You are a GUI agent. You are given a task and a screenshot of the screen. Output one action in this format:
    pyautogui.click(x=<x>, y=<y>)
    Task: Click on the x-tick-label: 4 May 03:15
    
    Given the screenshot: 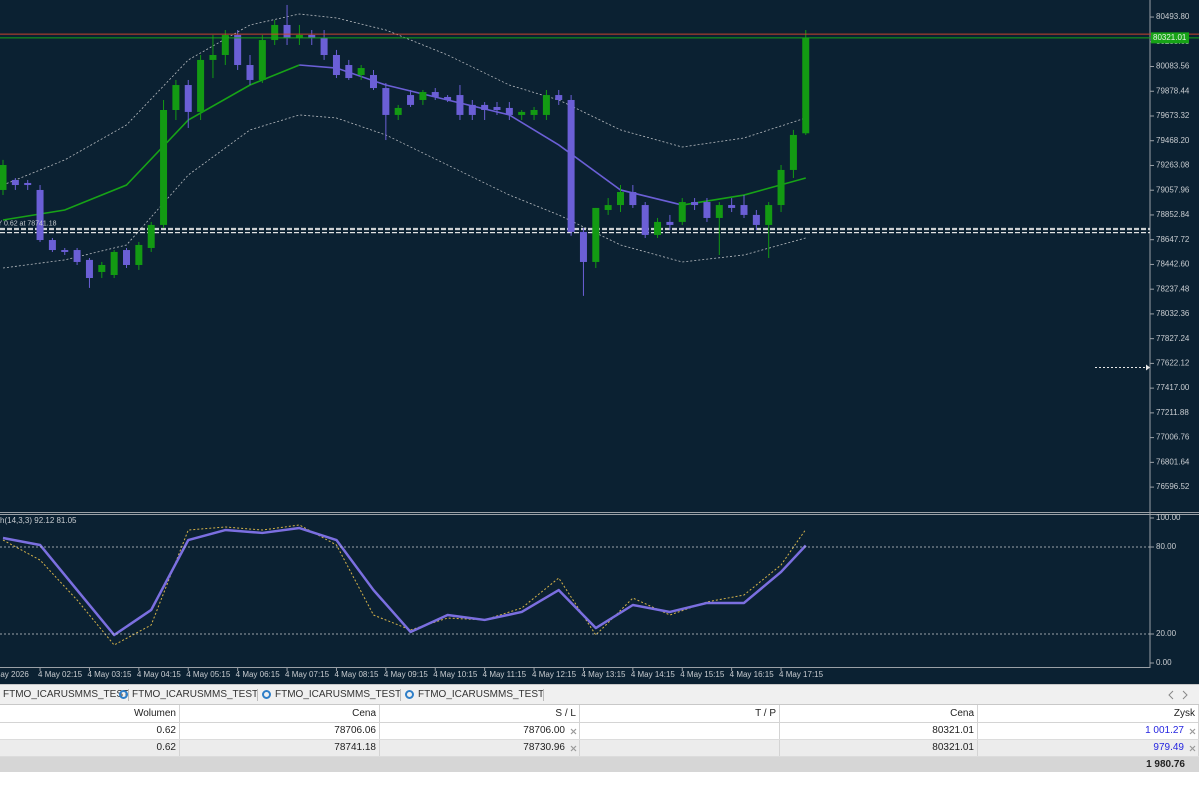 What is the action you would take?
    pyautogui.click(x=109, y=674)
    